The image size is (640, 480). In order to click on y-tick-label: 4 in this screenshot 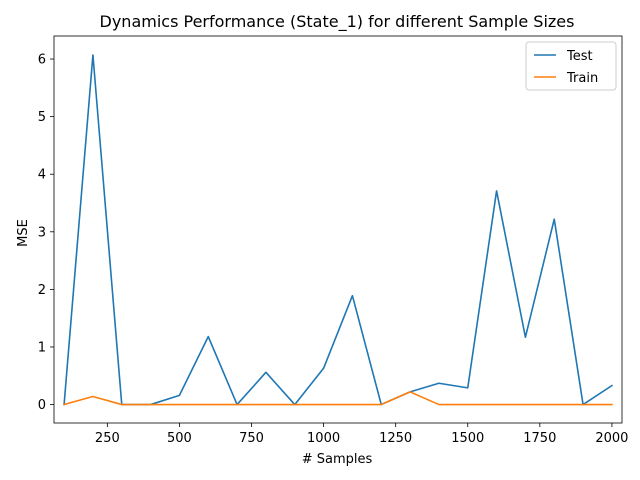, I will do `click(42, 175)`.